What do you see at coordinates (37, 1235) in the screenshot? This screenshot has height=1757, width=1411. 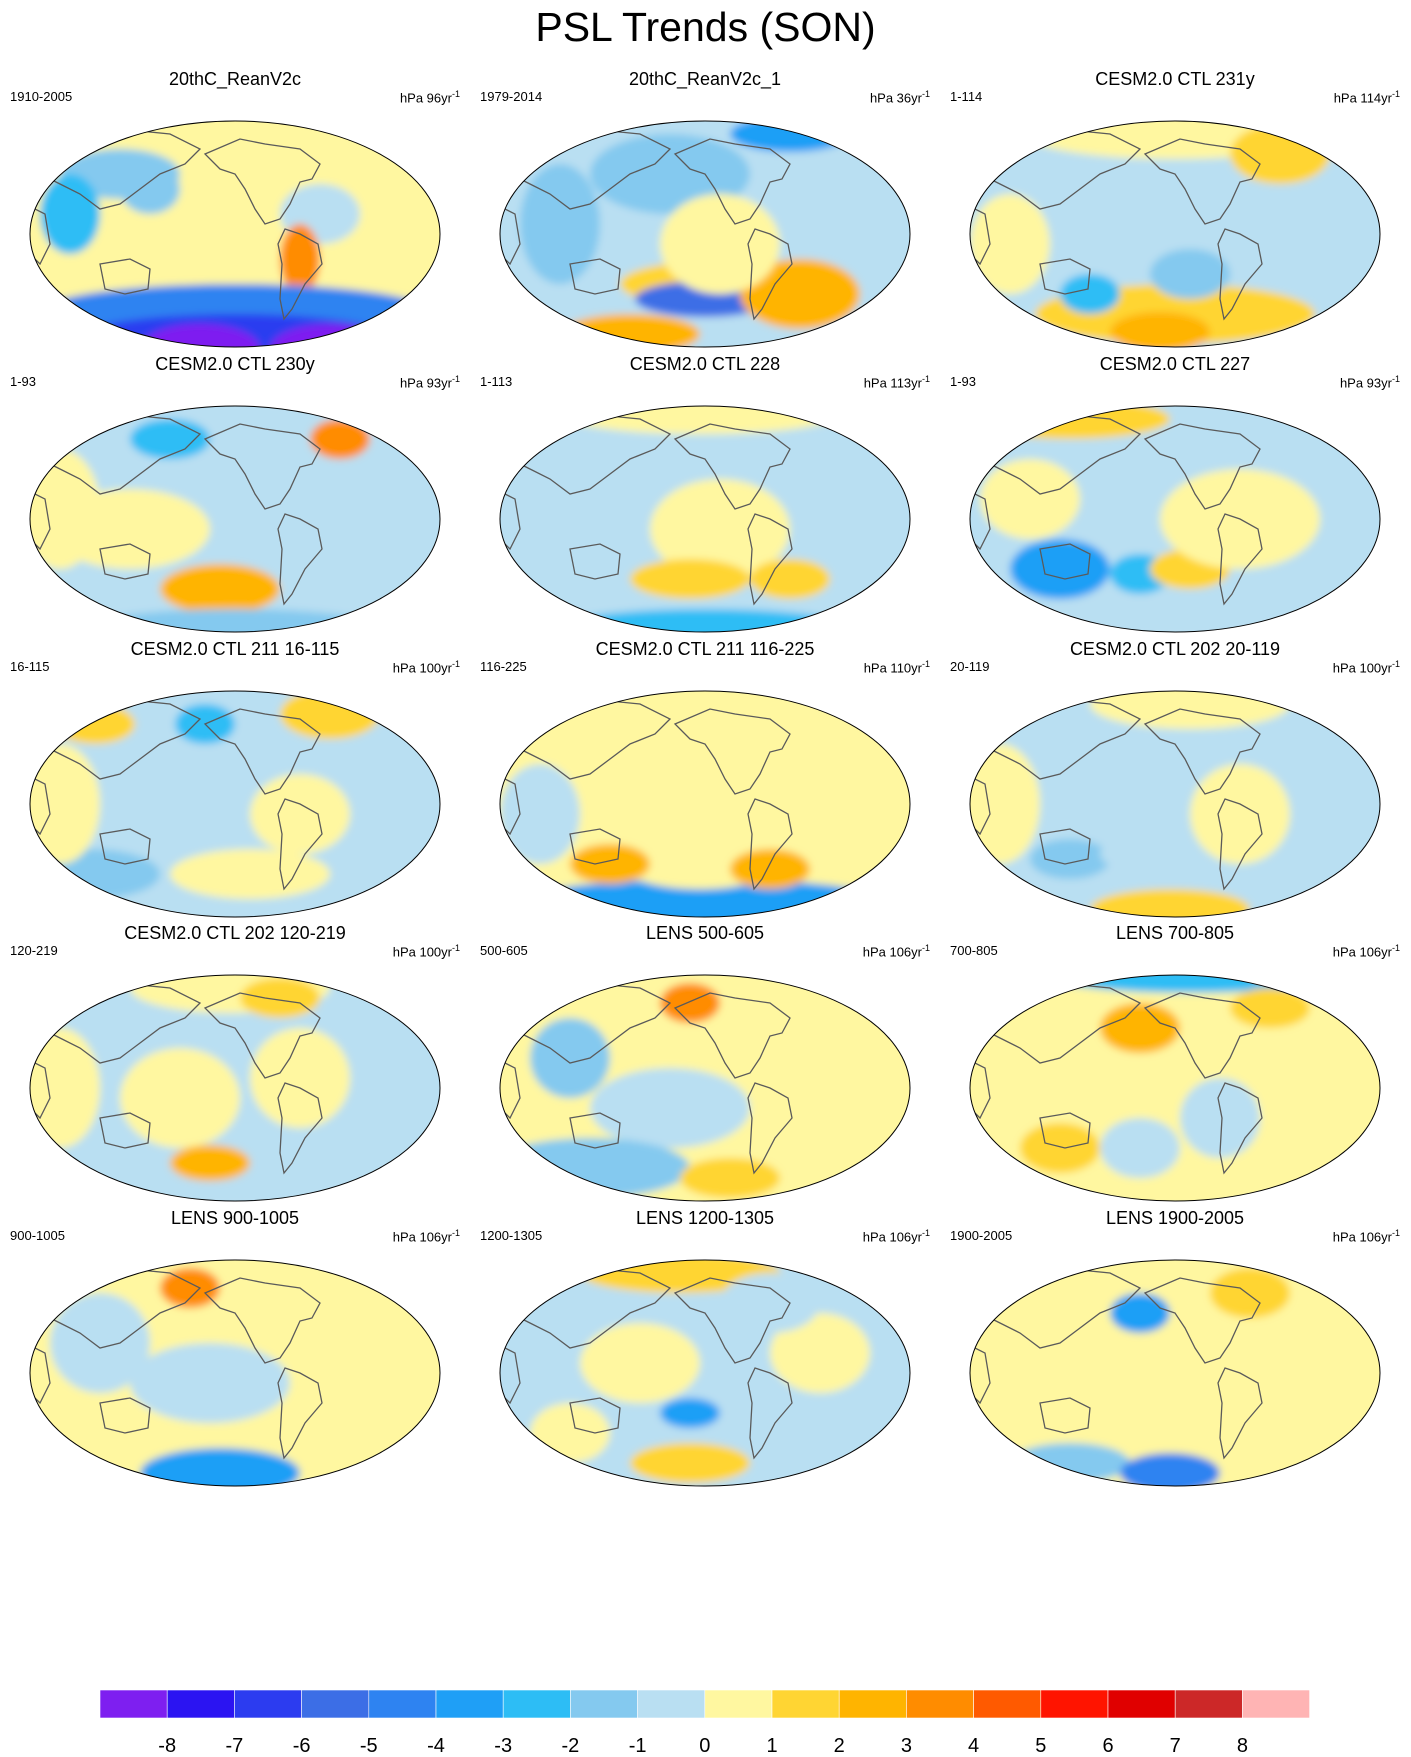 I see `panel-period: 900-1005` at bounding box center [37, 1235].